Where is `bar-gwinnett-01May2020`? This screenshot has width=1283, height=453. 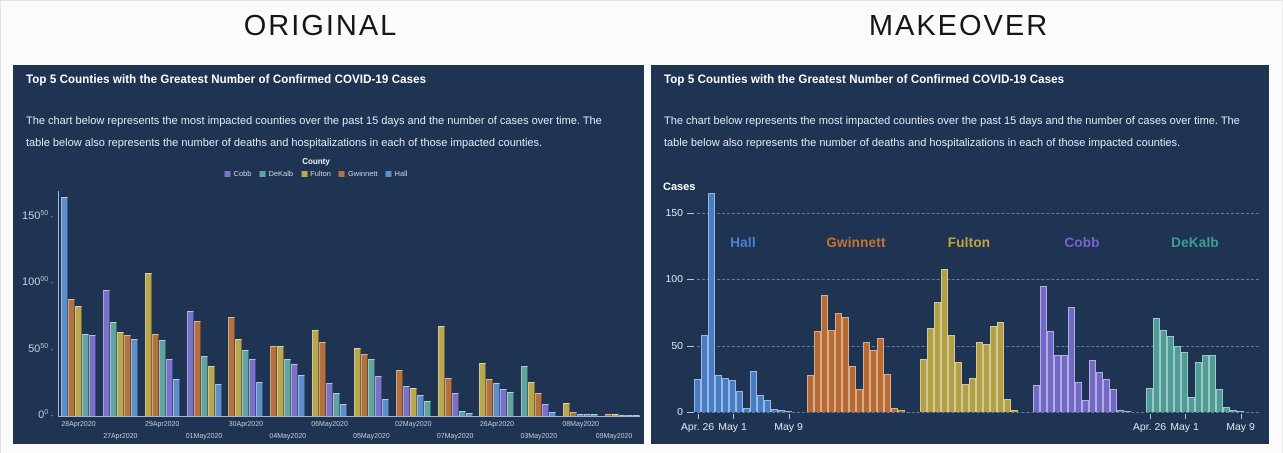 bar-gwinnett-01May2020 is located at coordinates (197, 368).